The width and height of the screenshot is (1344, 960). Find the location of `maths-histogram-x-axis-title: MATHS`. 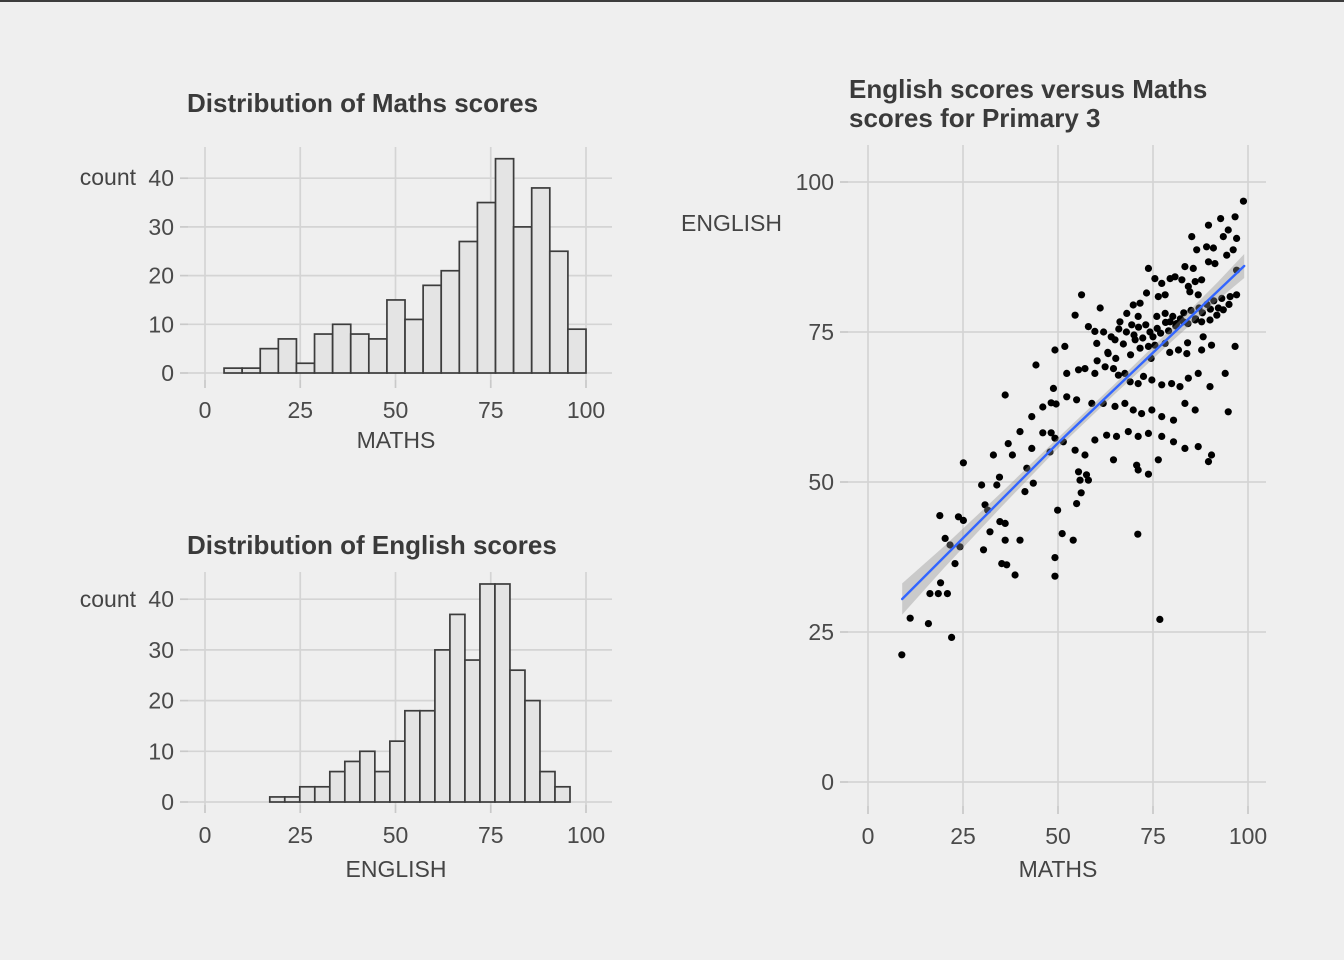

maths-histogram-x-axis-title: MATHS is located at coordinates (396, 440).